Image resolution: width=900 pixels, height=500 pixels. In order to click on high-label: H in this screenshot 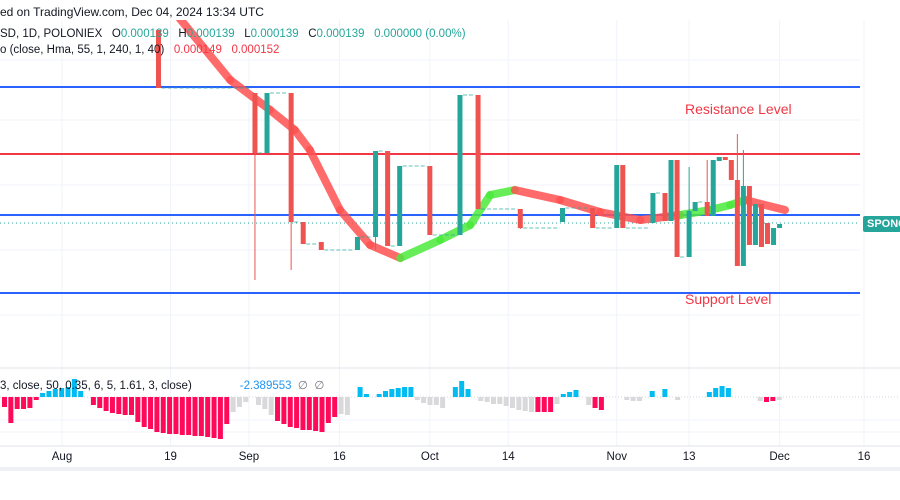, I will do `click(182, 34)`.